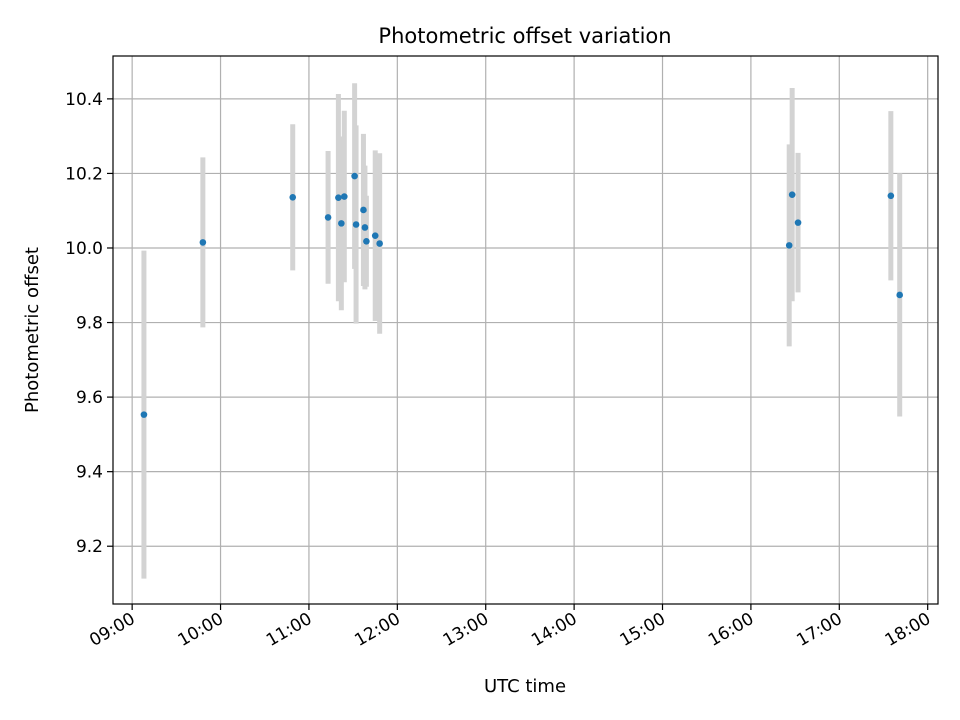 This screenshot has width=960, height=720. I want to click on y-tick-label: 10.2, so click(84, 174).